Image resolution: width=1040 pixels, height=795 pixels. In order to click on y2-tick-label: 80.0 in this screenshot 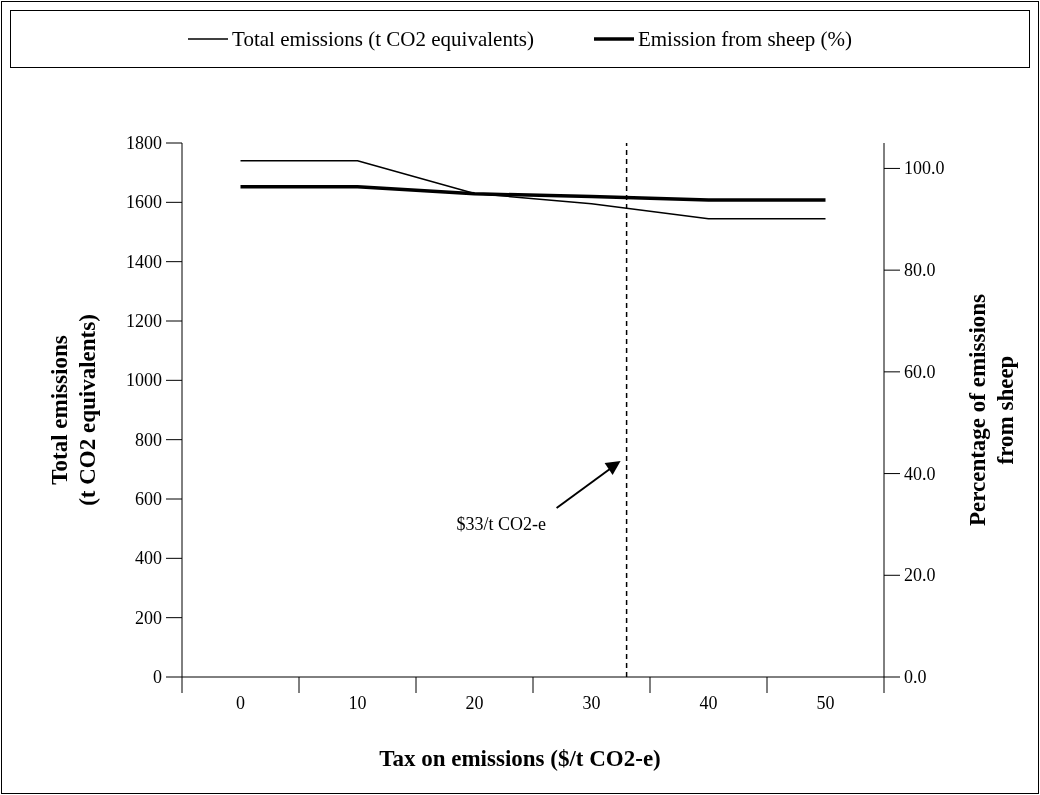, I will do `click(920, 270)`.